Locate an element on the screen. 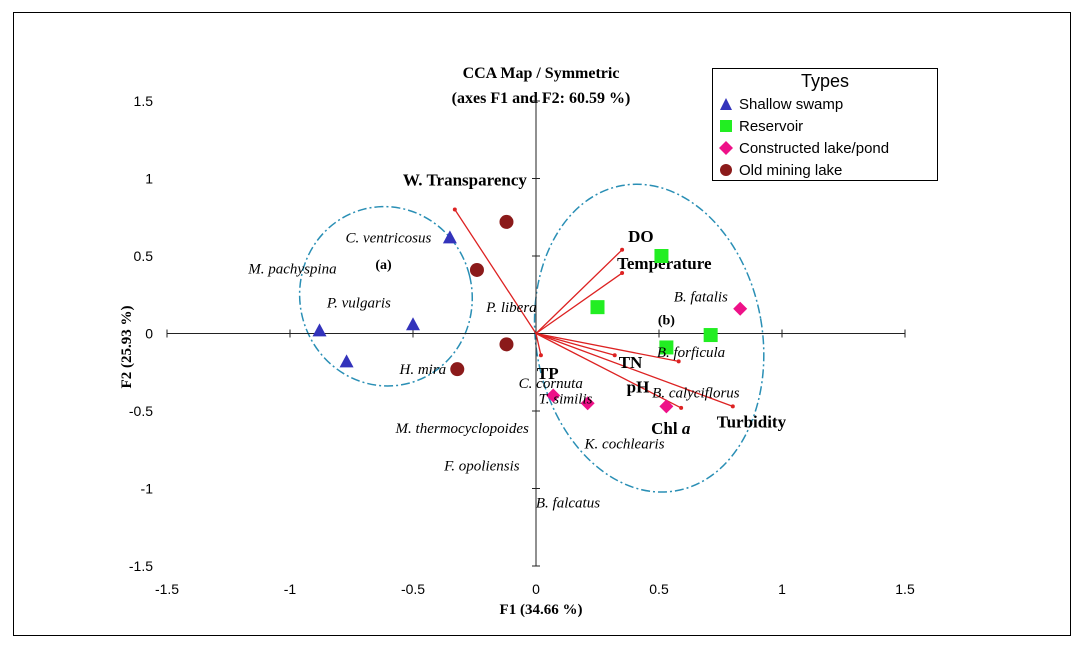 This screenshot has width=1087, height=653. legend-label: Constructed lake/pond is located at coordinates (814, 148).